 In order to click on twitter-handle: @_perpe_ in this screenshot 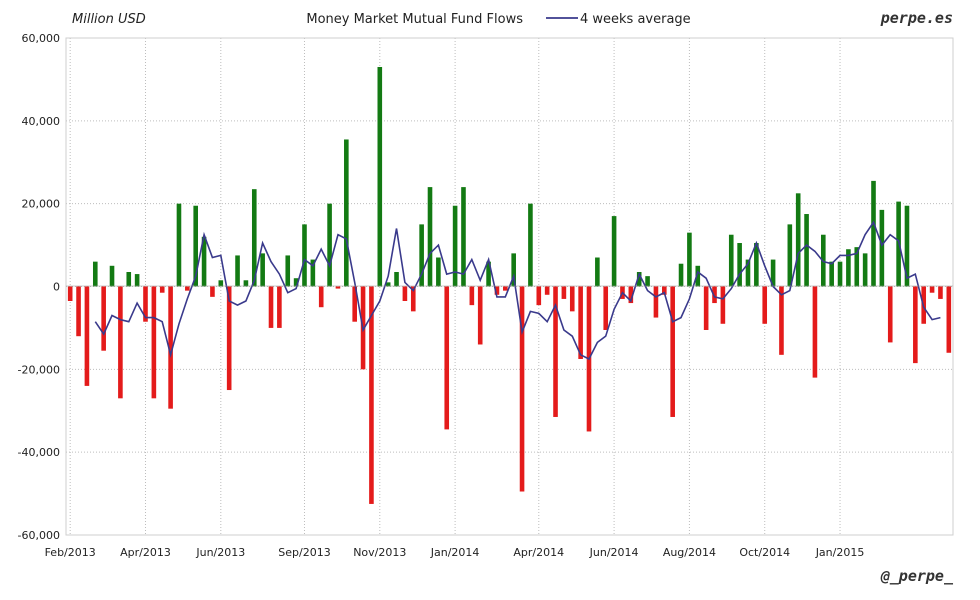, I will do `click(917, 576)`.